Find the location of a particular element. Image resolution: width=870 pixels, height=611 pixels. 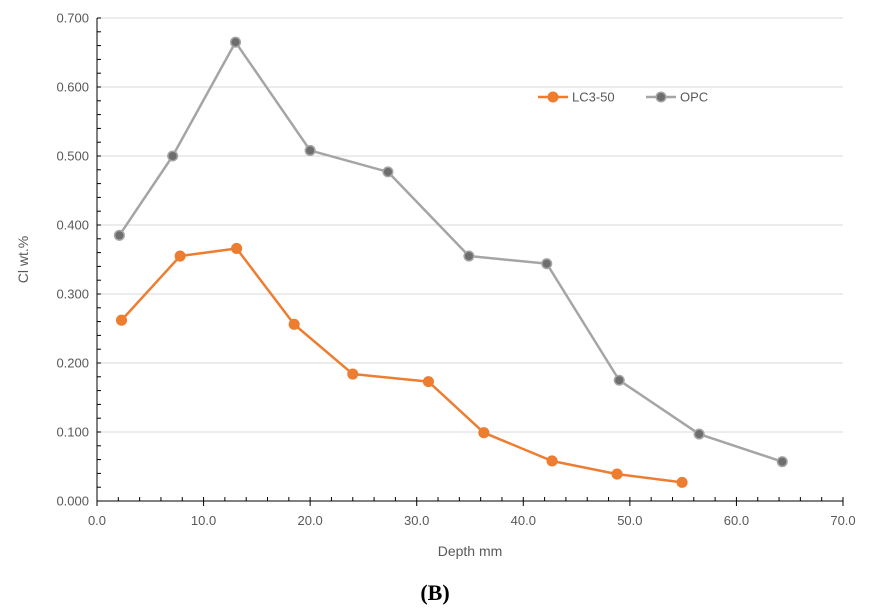

y-tick-label: 0.500 is located at coordinates (72, 156).